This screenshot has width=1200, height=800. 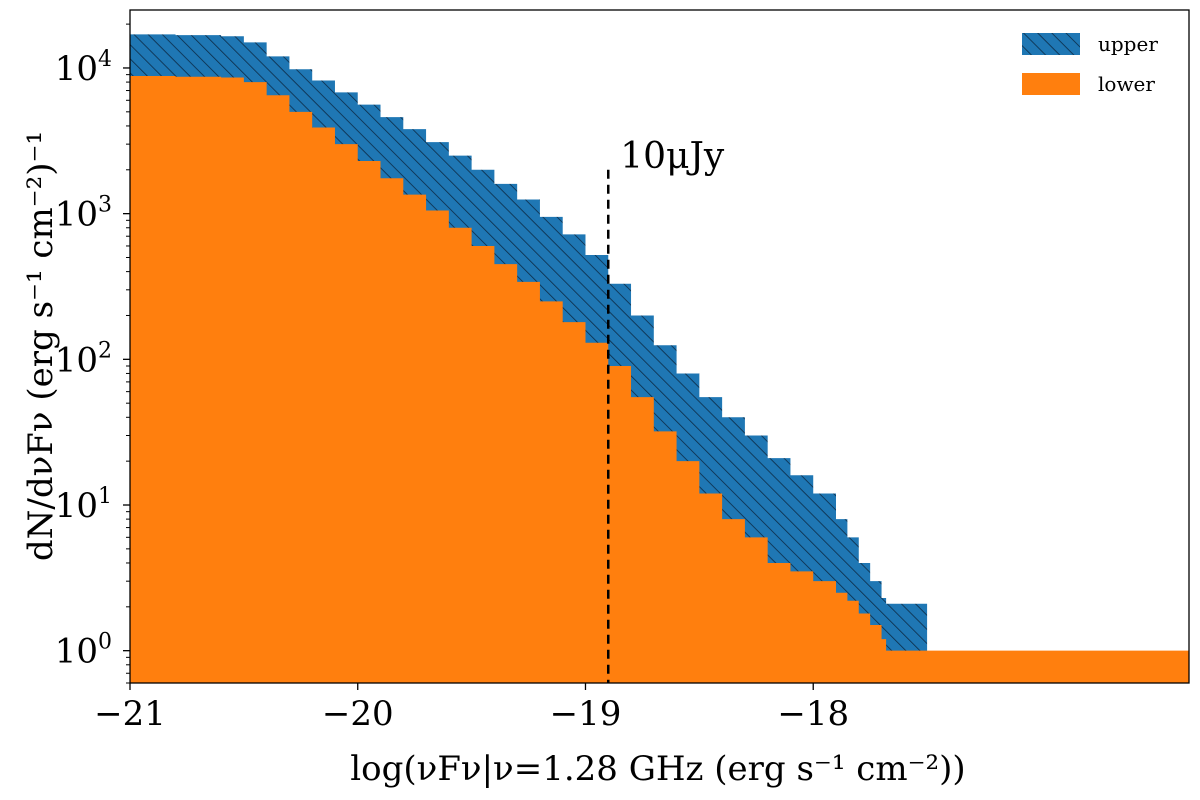 I want to click on y-tick-label: 101, so click(x=83, y=505).